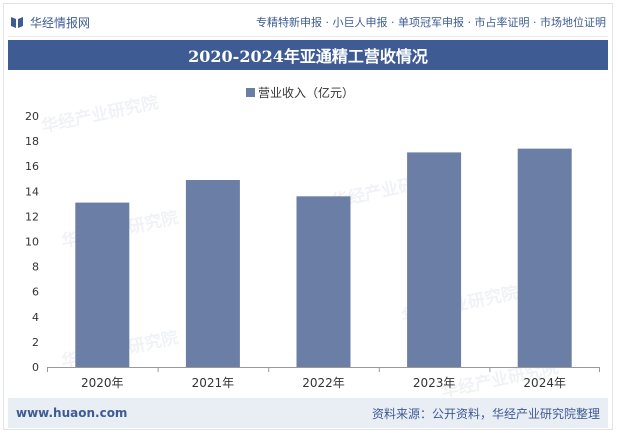  Describe the element at coordinates (60, 22) in the screenshot. I see `brand-name: 华经情报网` at that location.